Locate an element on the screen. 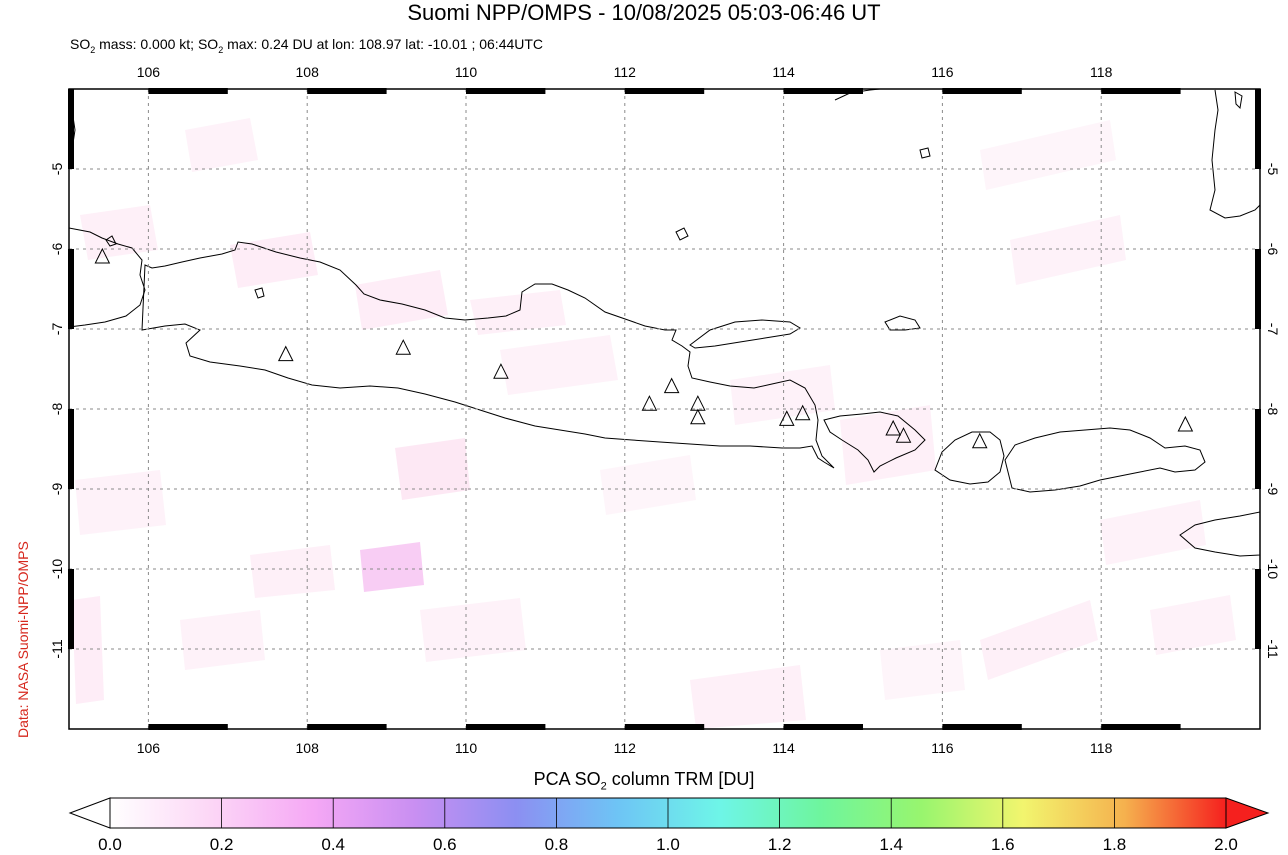  colorbar-max-arrow is located at coordinates (1247, 813).